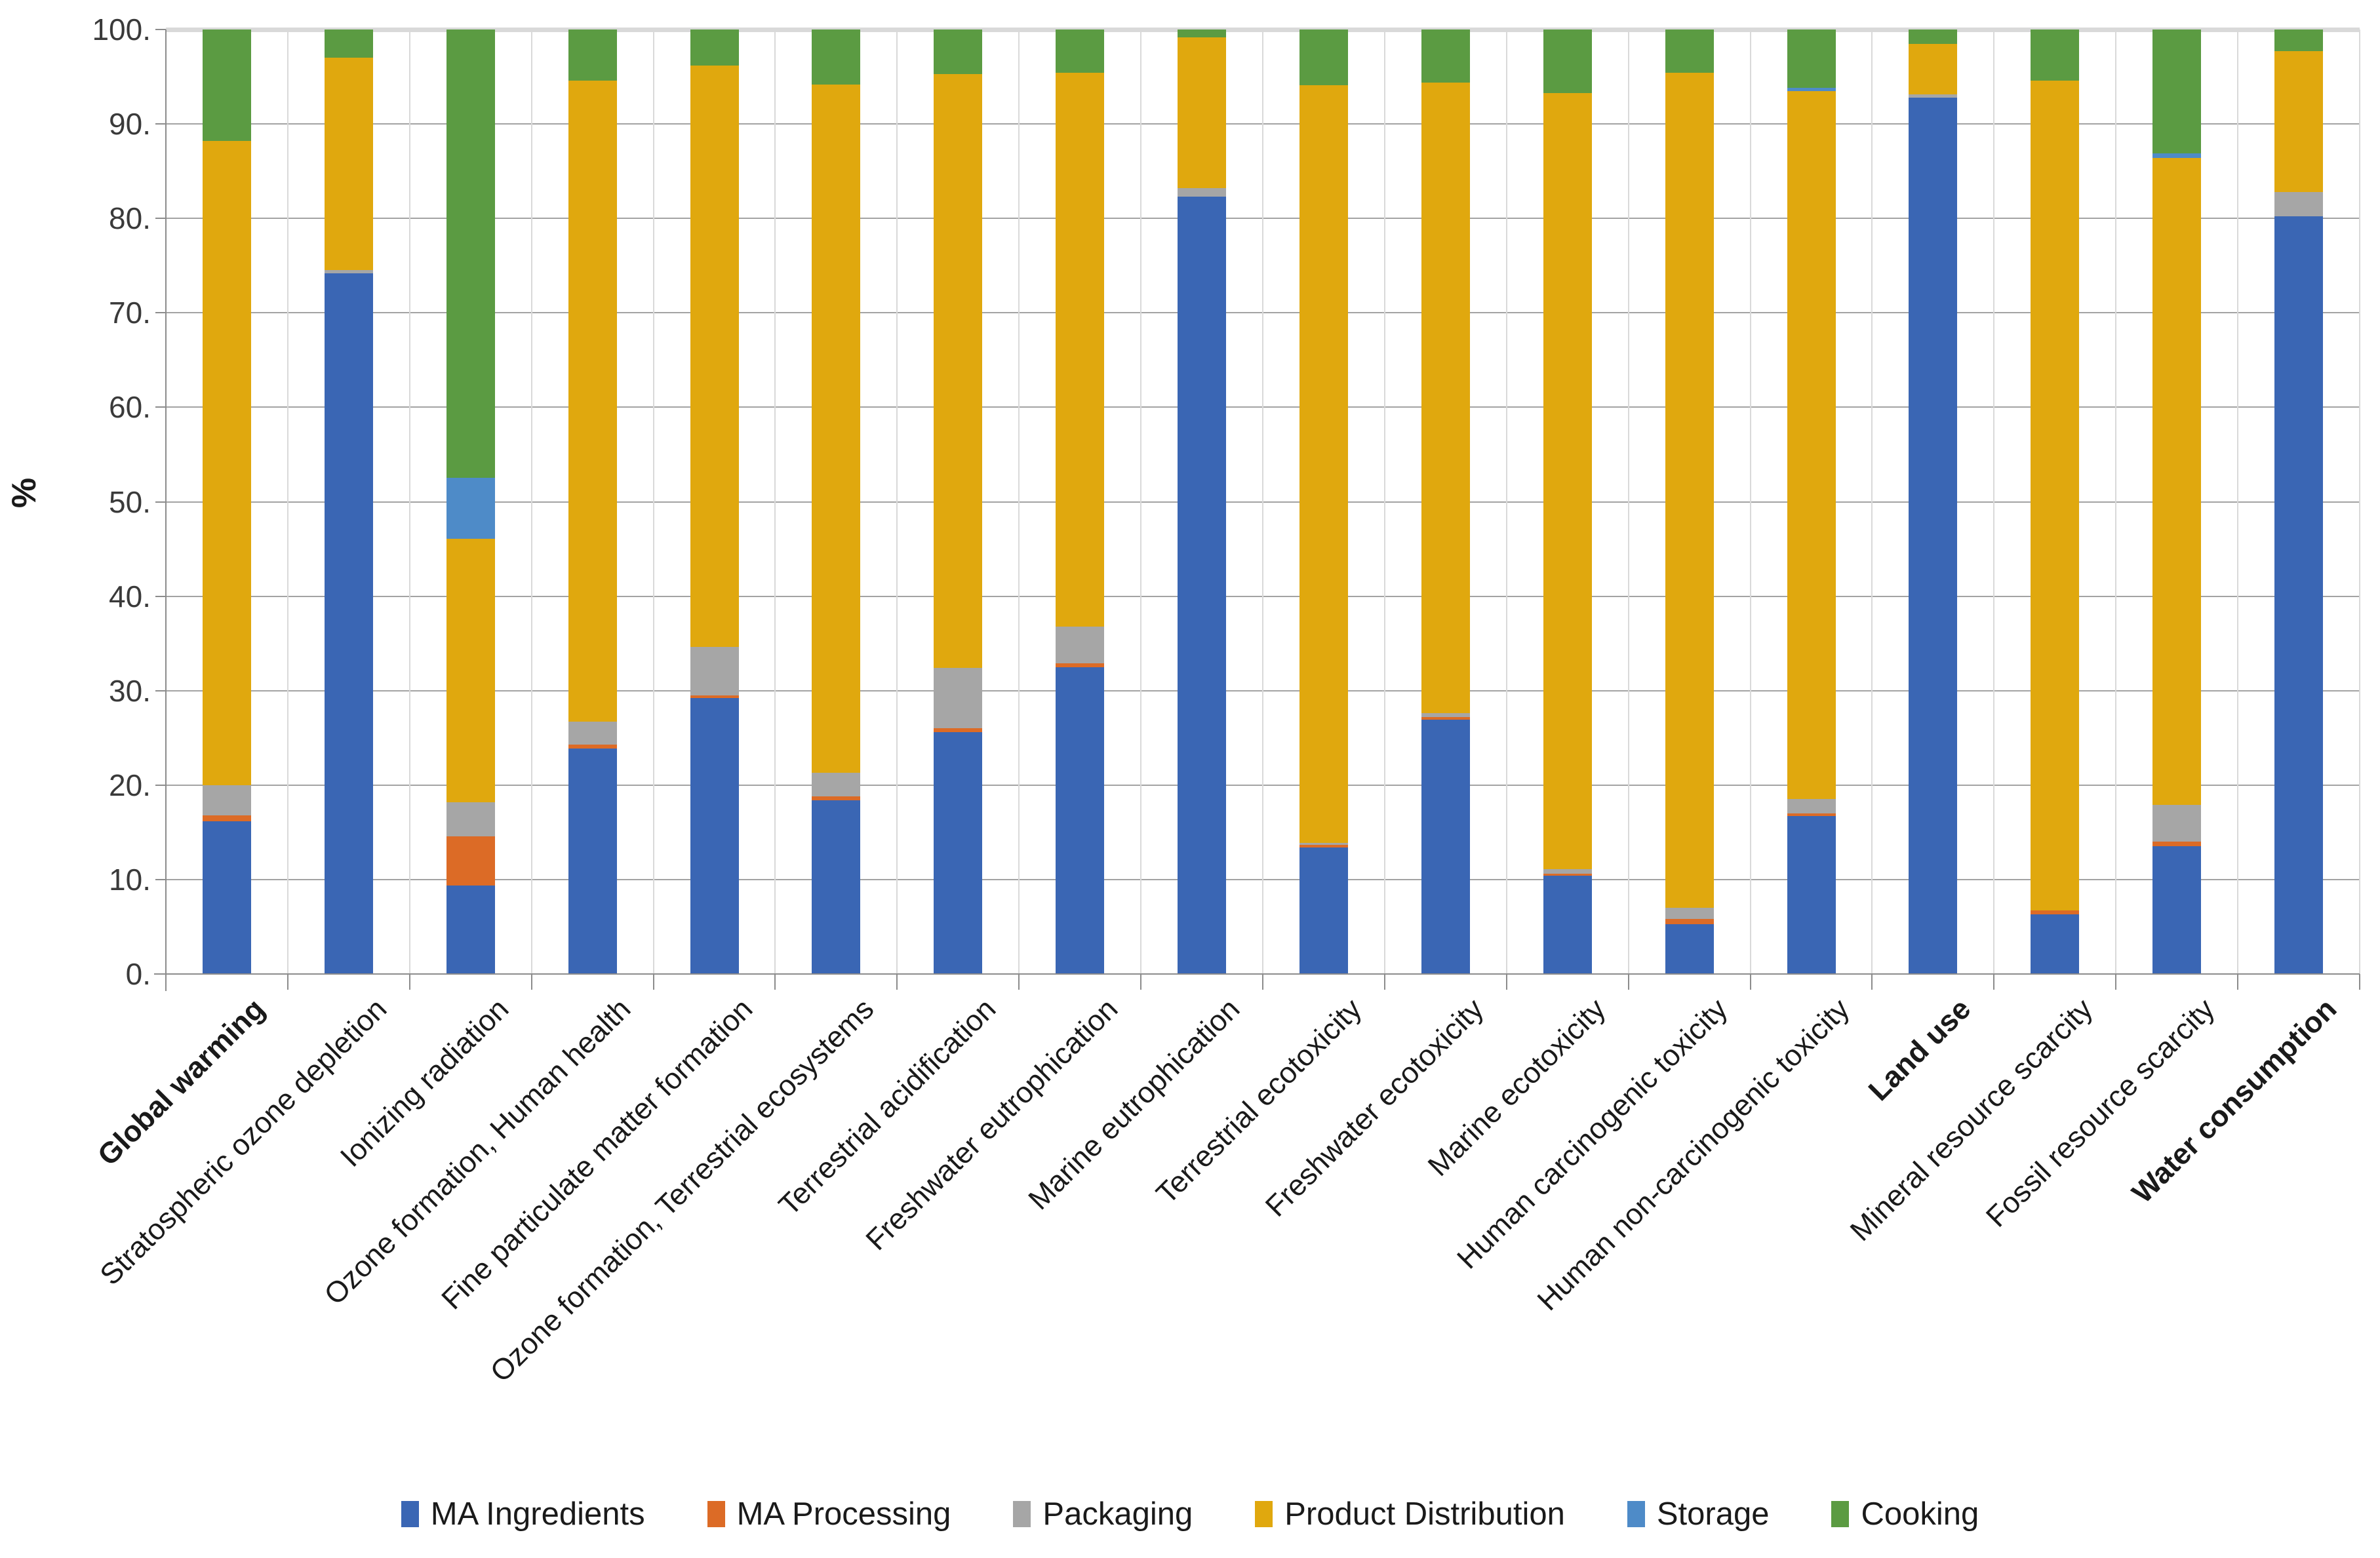 This screenshot has height=1558, width=2380. Describe the element at coordinates (1698, 1514) in the screenshot. I see `legend-item-storage: Storage` at that location.